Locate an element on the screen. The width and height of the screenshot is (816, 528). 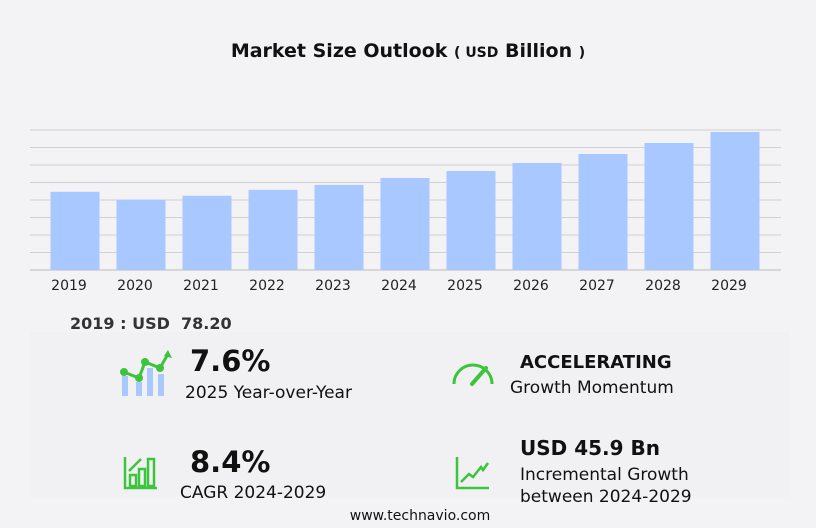
bar-2021 is located at coordinates (207, 232).